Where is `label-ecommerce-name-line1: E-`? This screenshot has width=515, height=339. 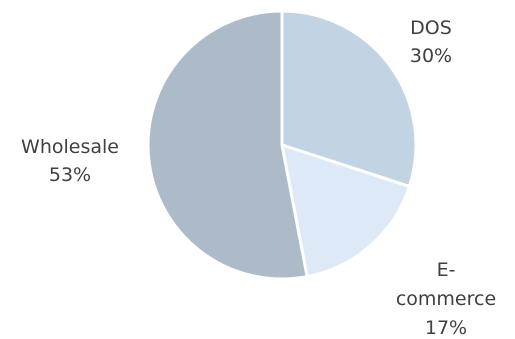
label-ecommerce-name-line1: E- is located at coordinates (446, 270).